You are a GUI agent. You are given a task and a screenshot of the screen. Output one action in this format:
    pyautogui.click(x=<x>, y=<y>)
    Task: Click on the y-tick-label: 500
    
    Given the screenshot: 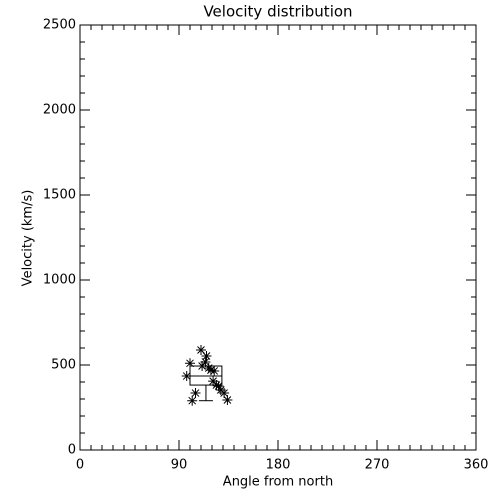 What is the action you would take?
    pyautogui.click(x=63, y=365)
    